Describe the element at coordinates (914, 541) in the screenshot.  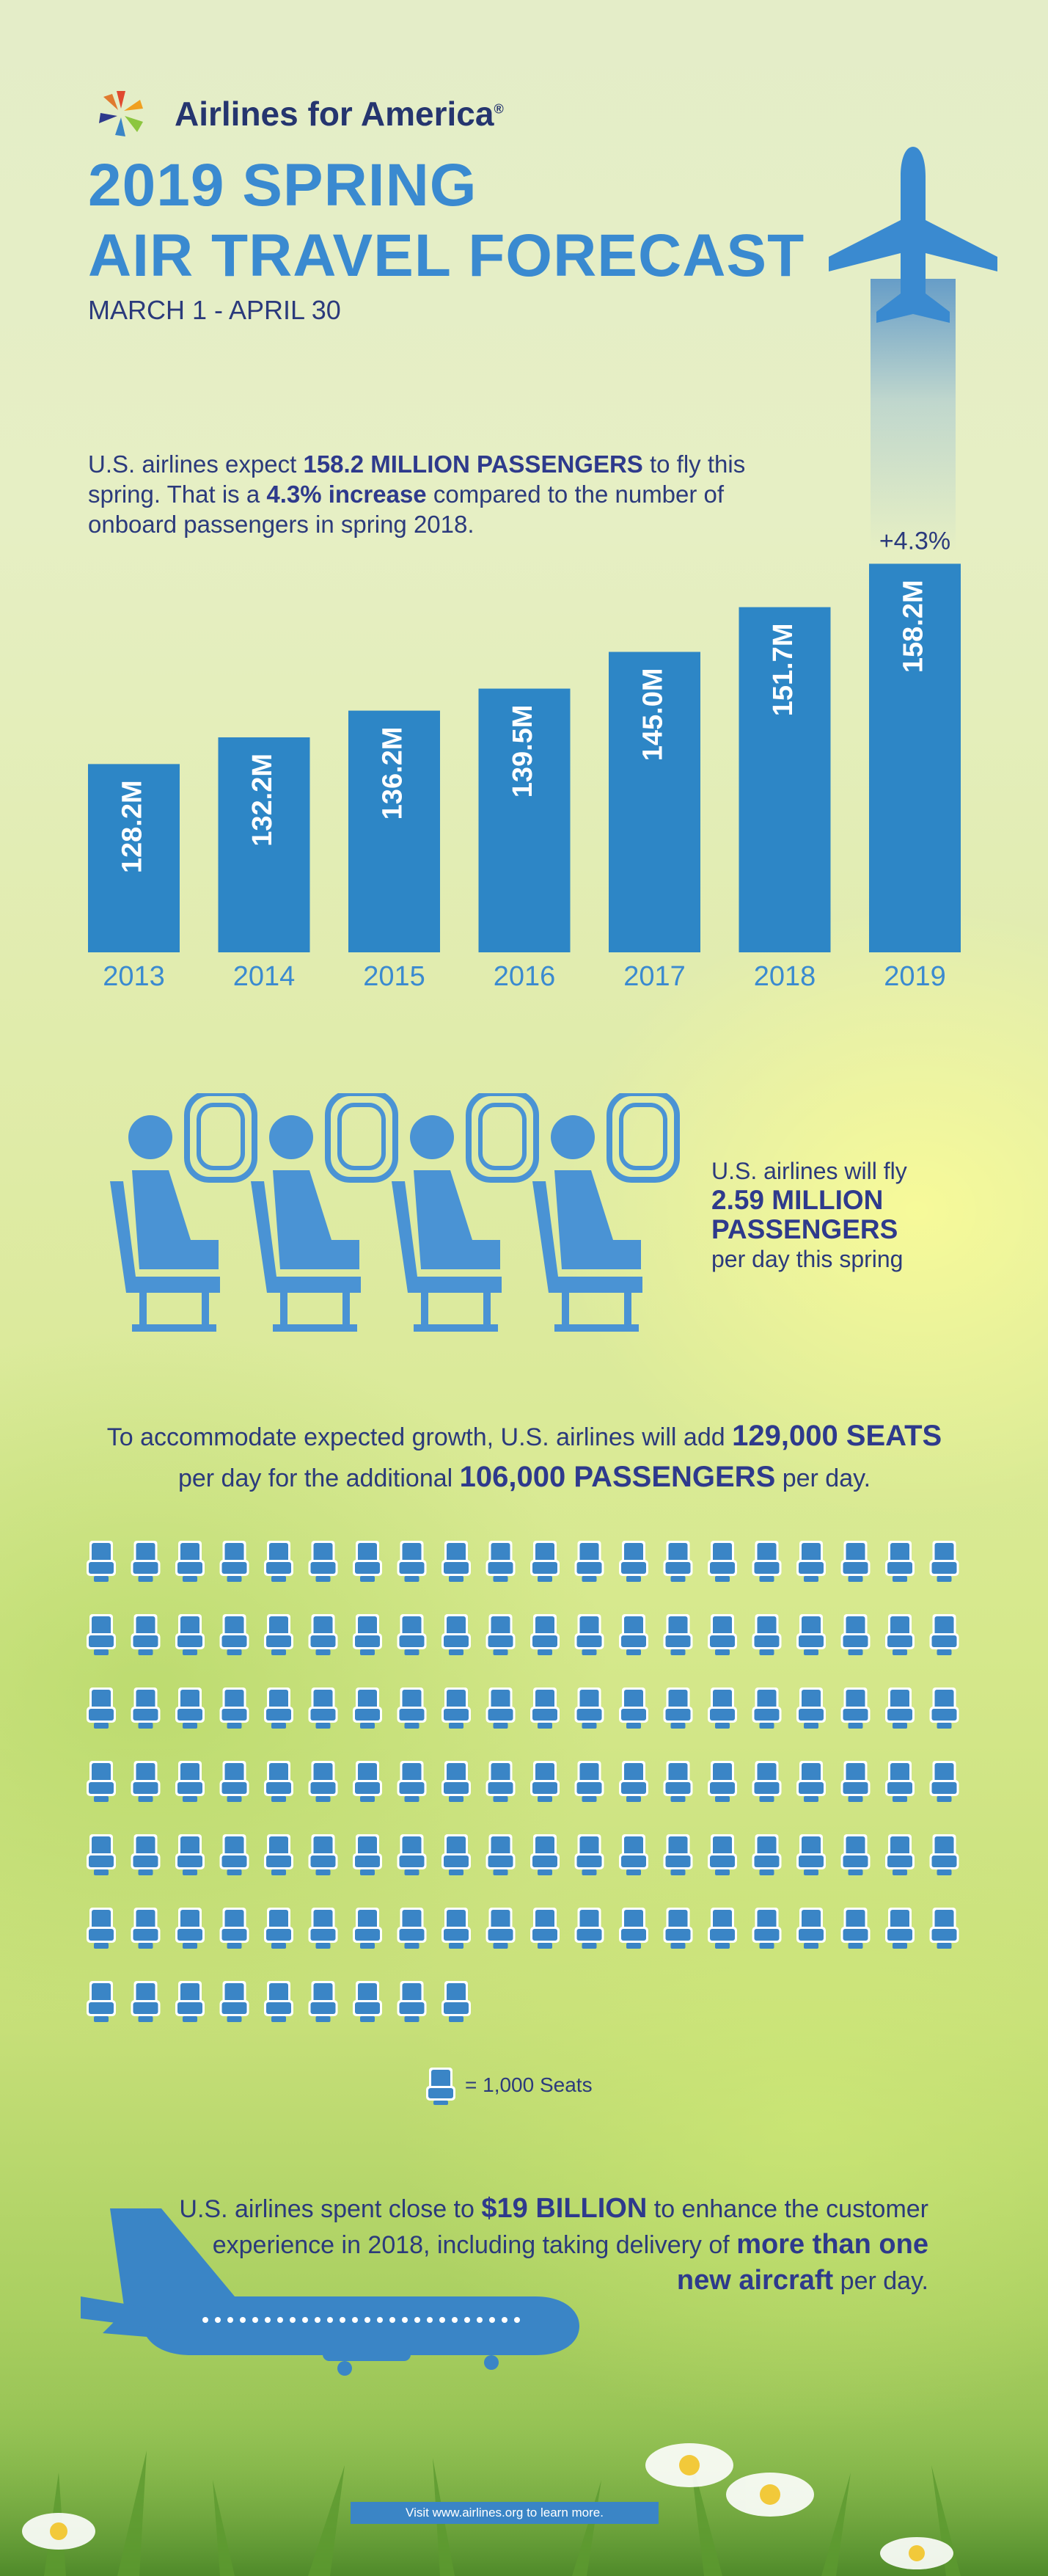
I see `growth-annotation: +4.3%` at that location.